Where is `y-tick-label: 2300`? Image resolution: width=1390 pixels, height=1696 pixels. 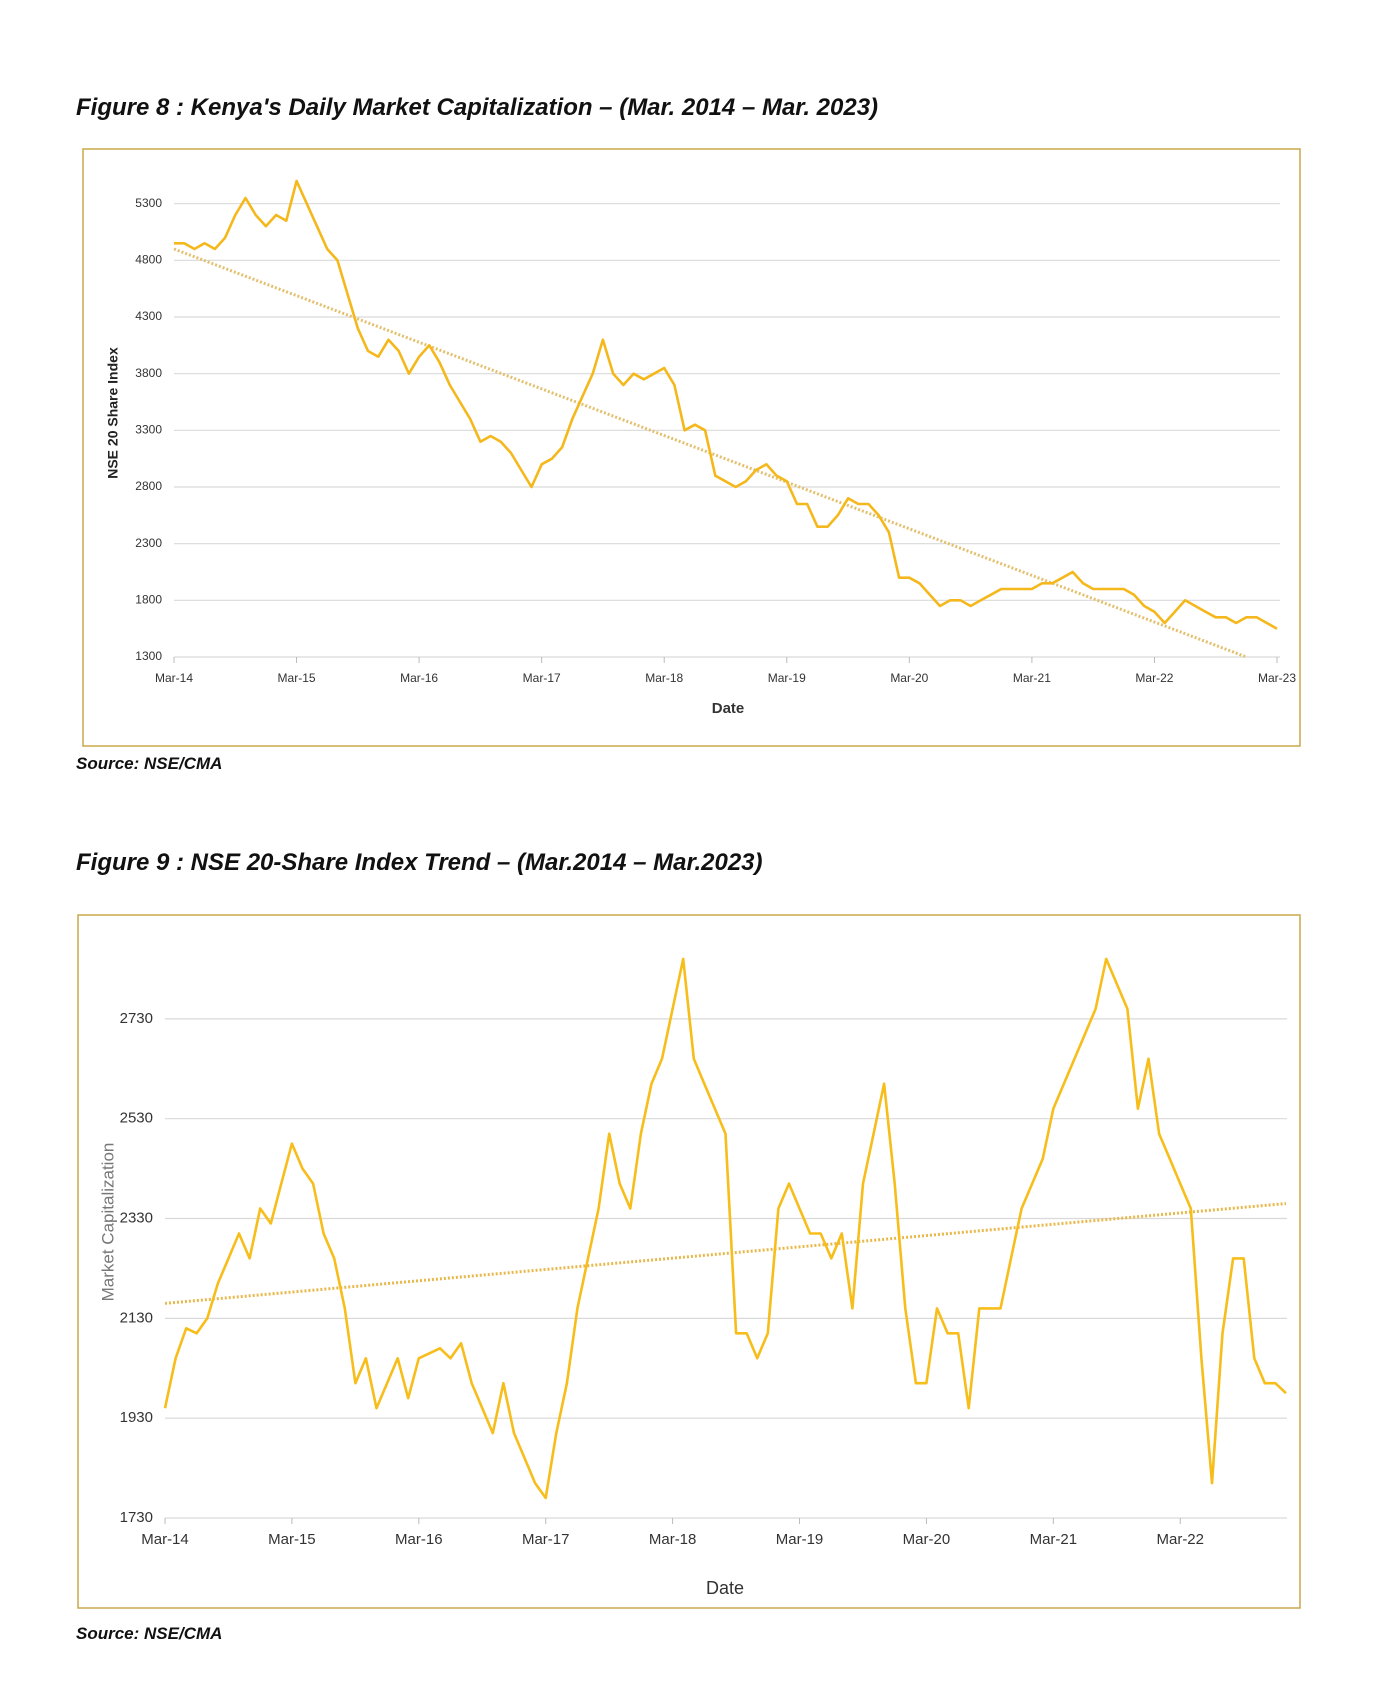
y-tick-label: 2300 is located at coordinates (148, 543).